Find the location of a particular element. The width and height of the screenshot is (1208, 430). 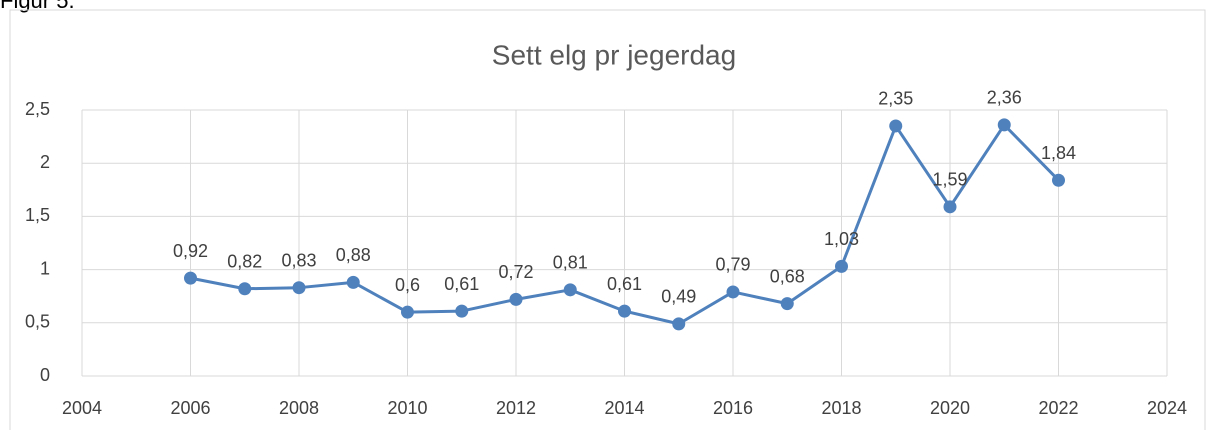

data-label: 1,03 is located at coordinates (841, 239).